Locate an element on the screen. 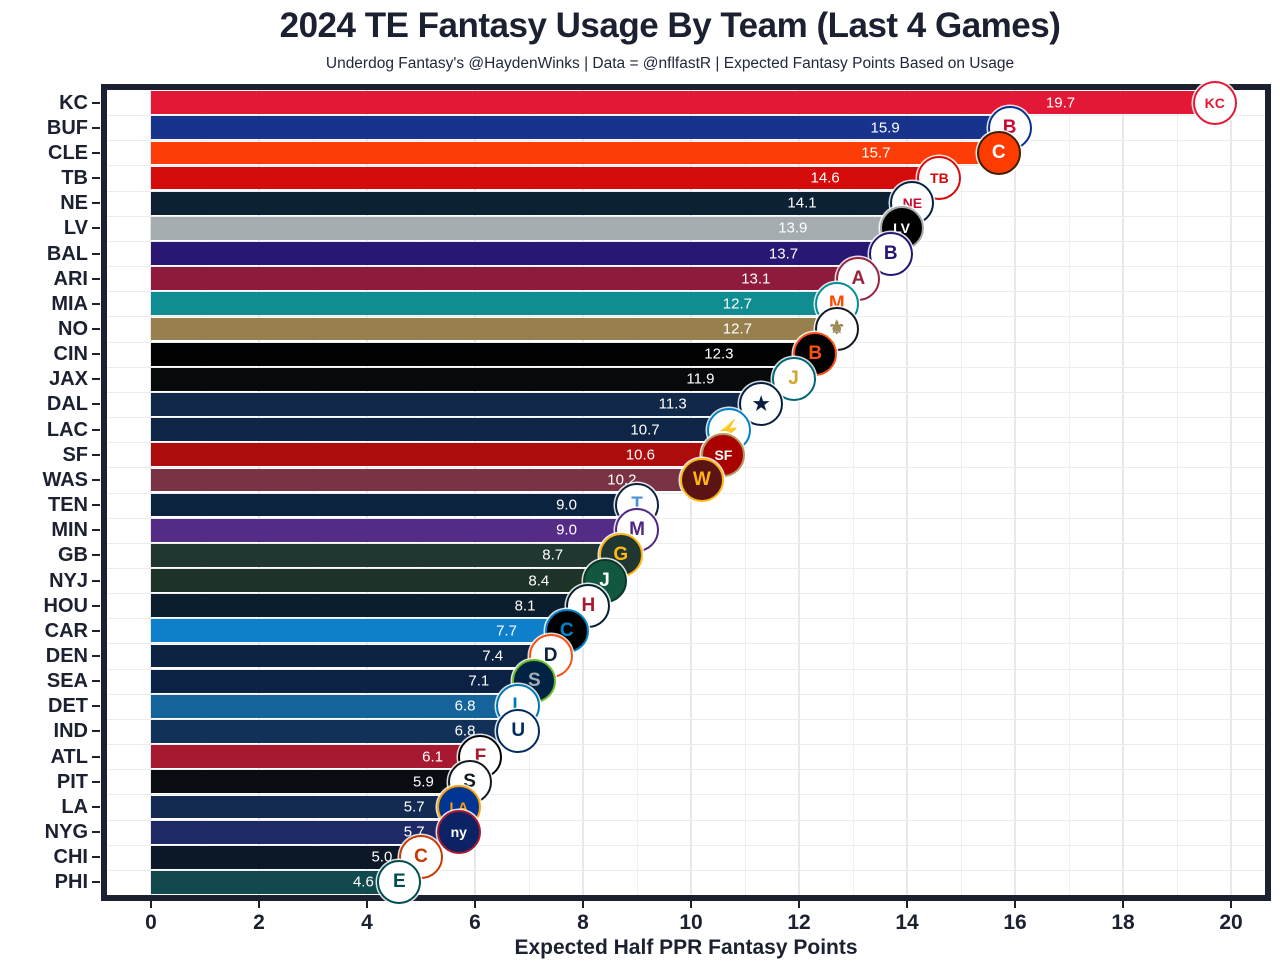 This screenshot has width=1280, height=965. y-axis-label-buf: BUF is located at coordinates (67, 127).